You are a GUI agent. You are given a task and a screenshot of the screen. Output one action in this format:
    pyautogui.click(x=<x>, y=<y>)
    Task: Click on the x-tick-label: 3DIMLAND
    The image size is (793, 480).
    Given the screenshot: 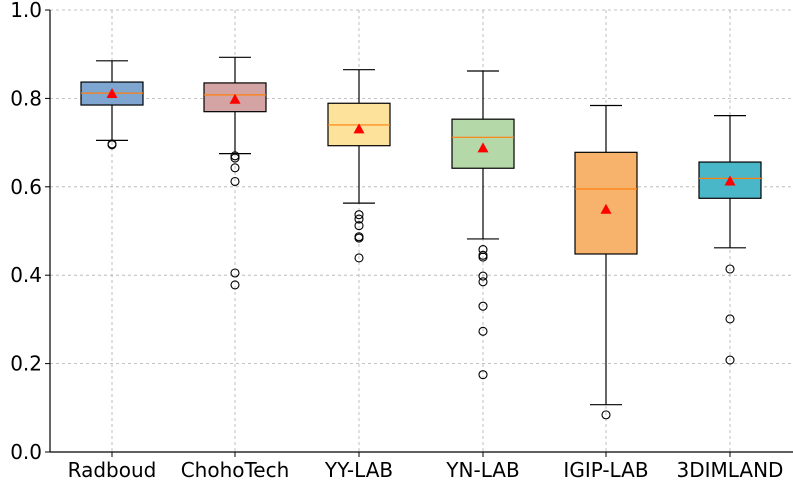 What is the action you would take?
    pyautogui.click(x=730, y=469)
    